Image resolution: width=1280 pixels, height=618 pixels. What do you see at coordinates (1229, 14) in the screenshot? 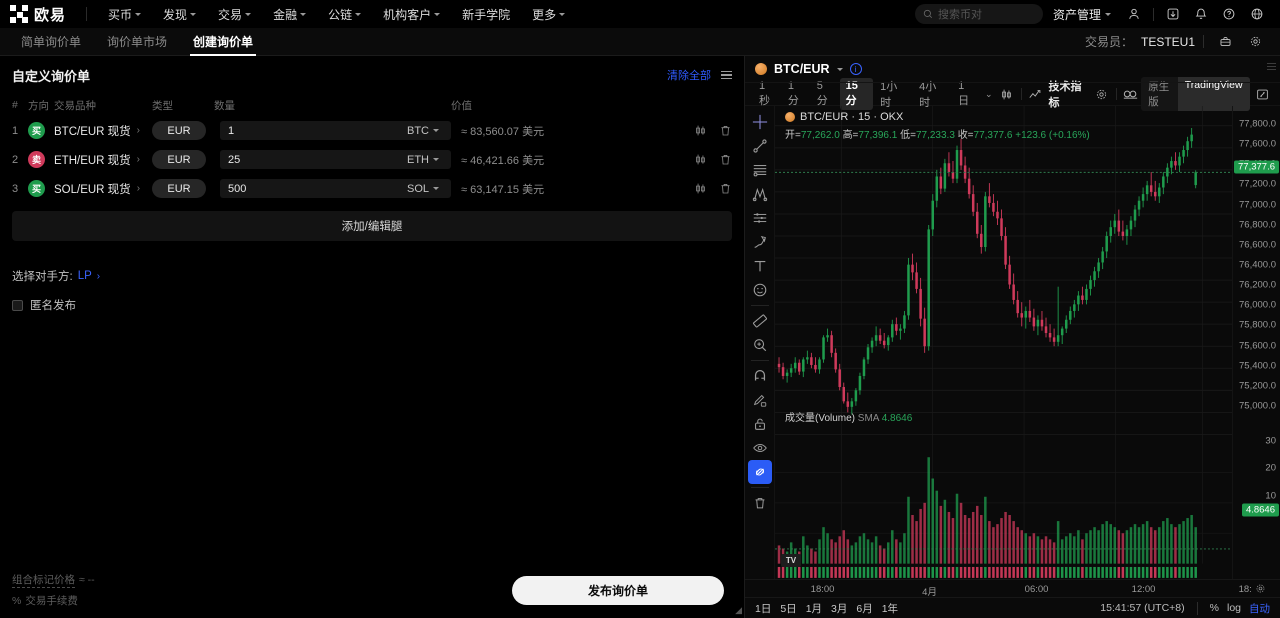
I see `help-button` at bounding box center [1229, 14].